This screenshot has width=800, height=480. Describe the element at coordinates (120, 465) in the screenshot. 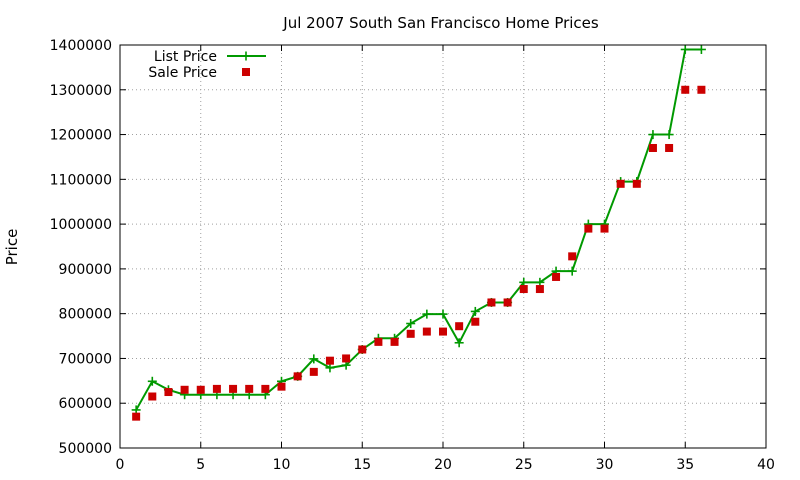

I see `x-tick-label: 0` at that location.